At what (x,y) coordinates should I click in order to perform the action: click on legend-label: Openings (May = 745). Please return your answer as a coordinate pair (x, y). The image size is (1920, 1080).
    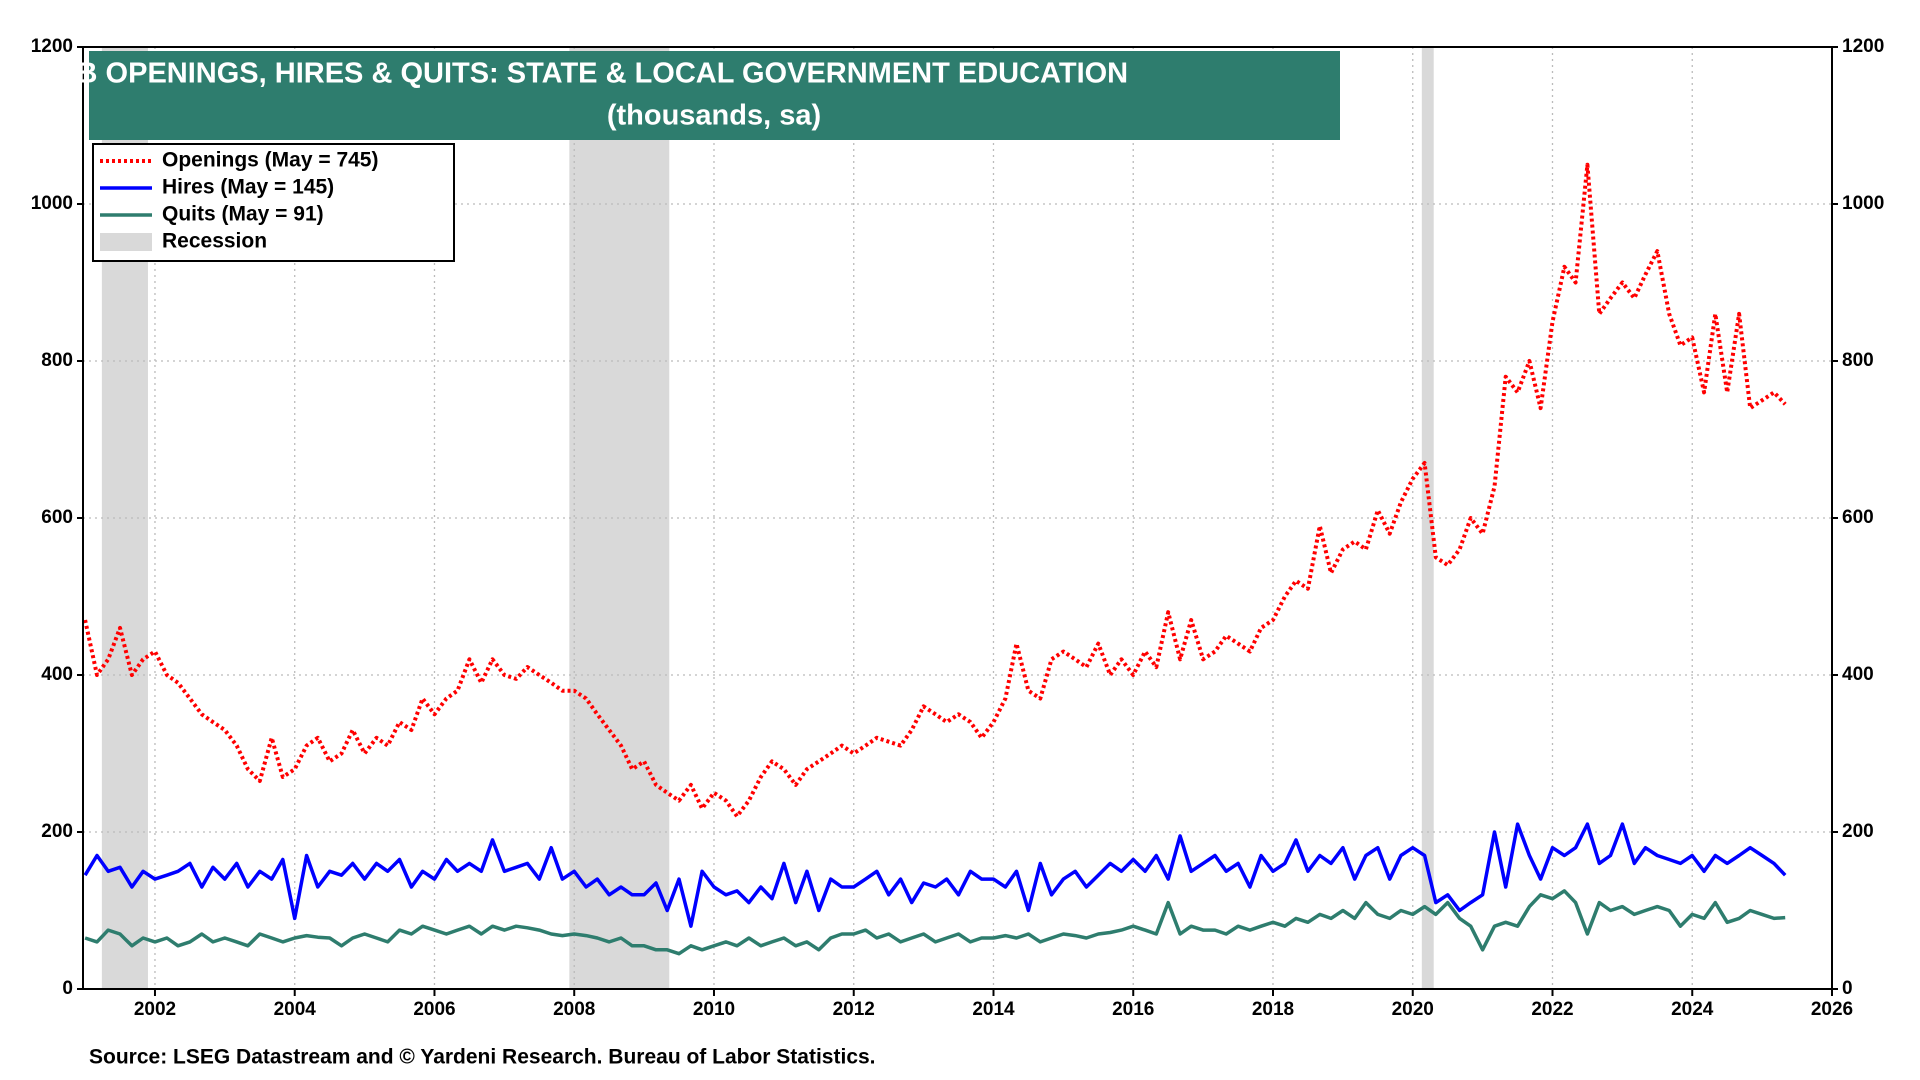
    Looking at the image, I should click on (270, 160).